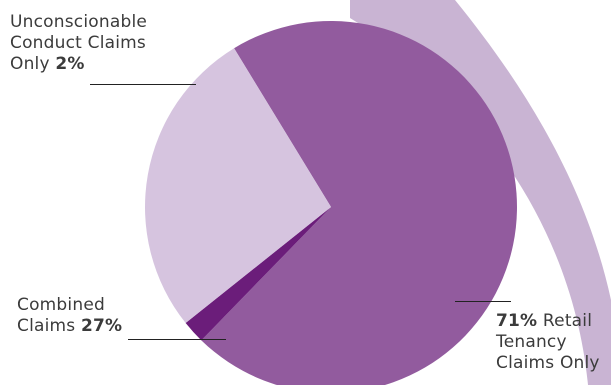 This screenshot has height=385, width=611. Describe the element at coordinates (548, 363) in the screenshot. I see `label-retail-line3: Claims Only` at that location.